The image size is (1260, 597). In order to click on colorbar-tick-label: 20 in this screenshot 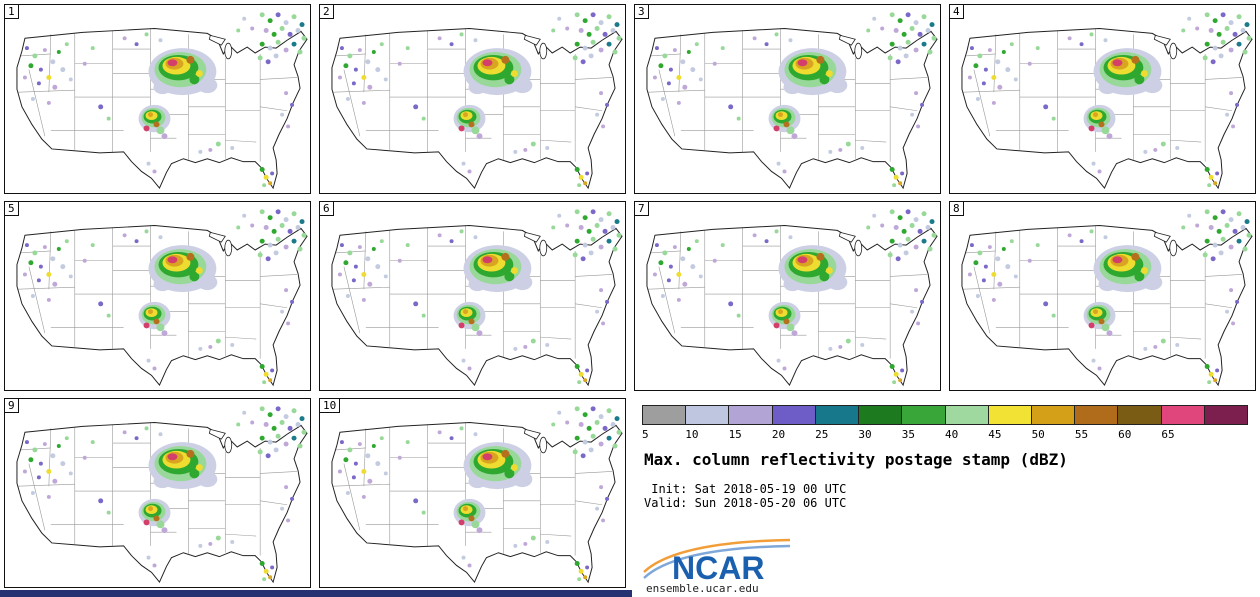, I will do `click(778, 434)`.